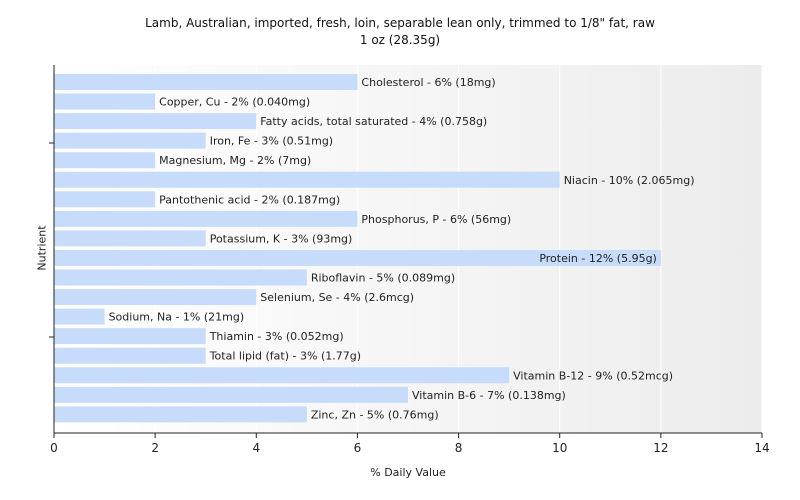 The image size is (800, 500). Describe the element at coordinates (155, 448) in the screenshot. I see `x-tick-label: 2` at that location.